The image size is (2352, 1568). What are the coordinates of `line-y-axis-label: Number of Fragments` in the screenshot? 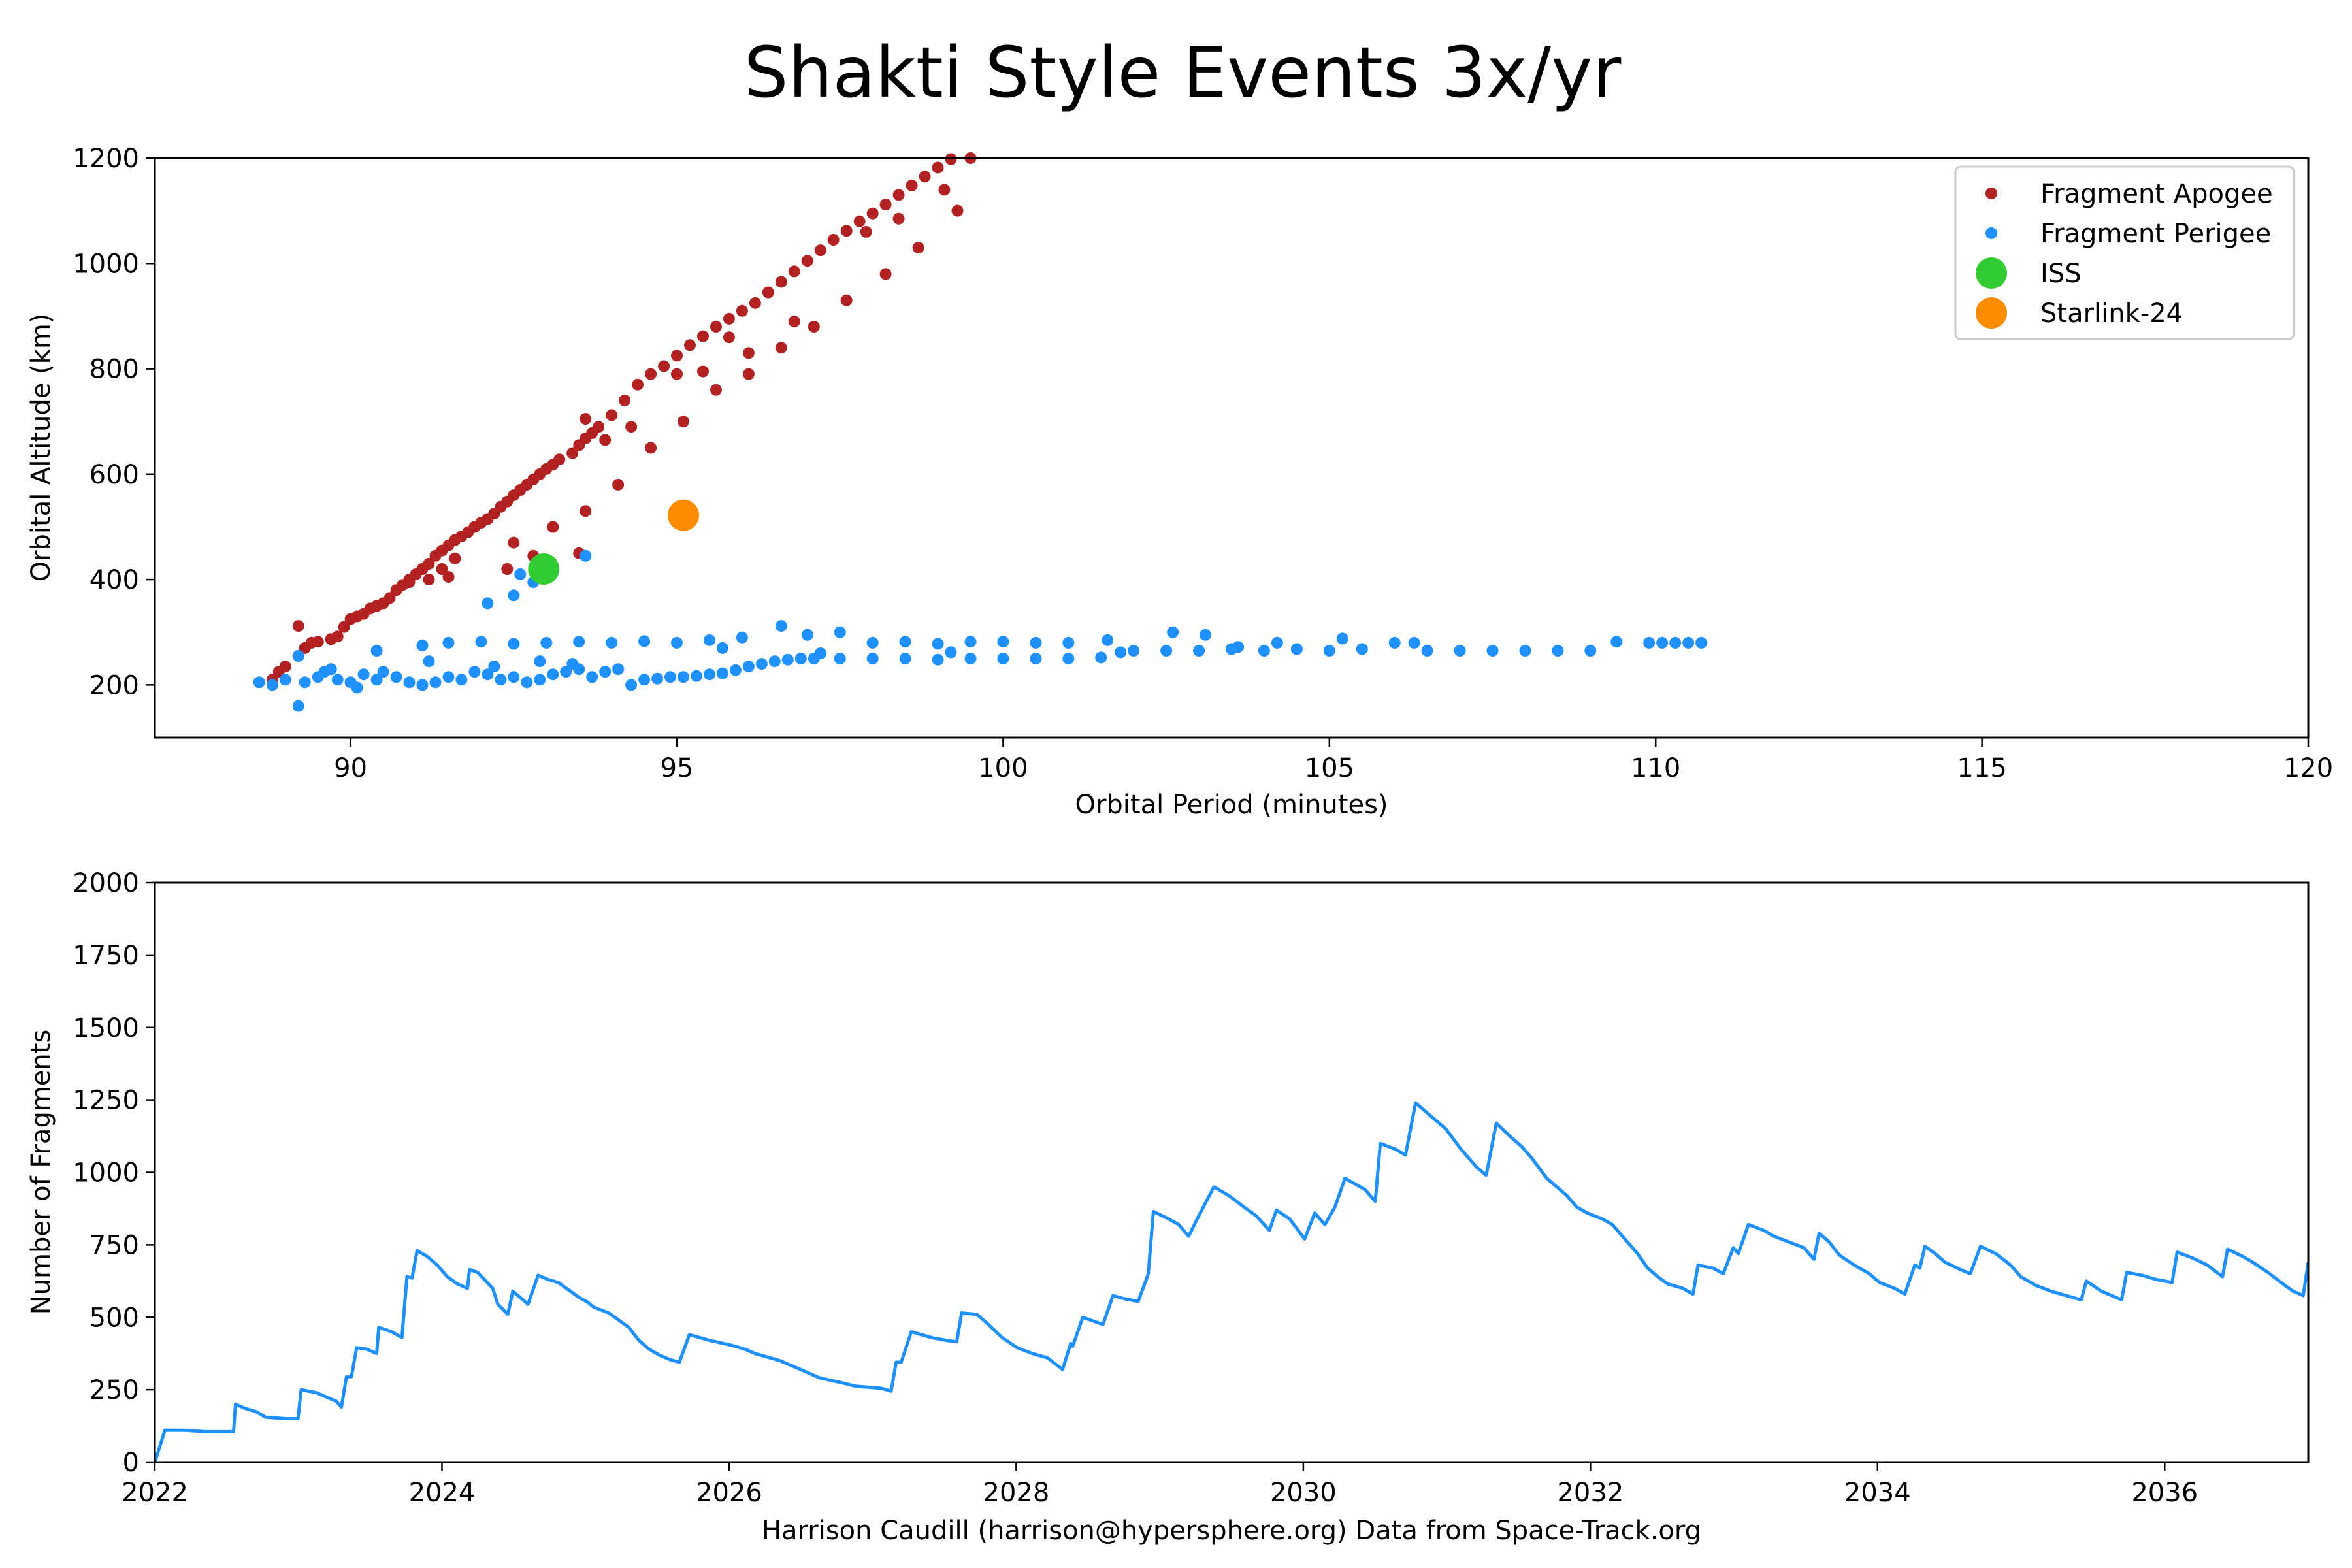 It's located at (41, 1172).